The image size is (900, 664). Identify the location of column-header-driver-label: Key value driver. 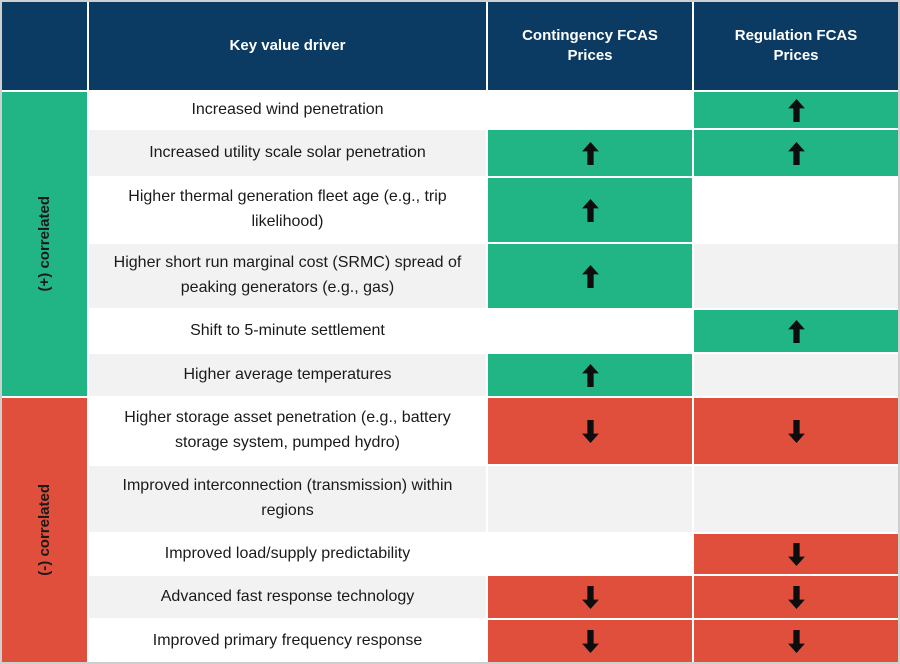
(287, 45).